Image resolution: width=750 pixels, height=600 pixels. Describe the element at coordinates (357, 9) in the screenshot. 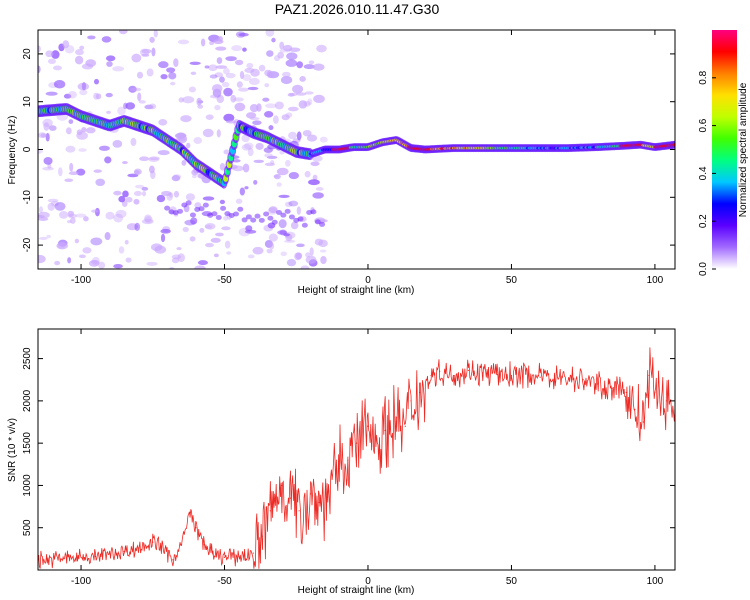

I see `figure-title: PAZ1.2026.010.11.47.G30` at that location.